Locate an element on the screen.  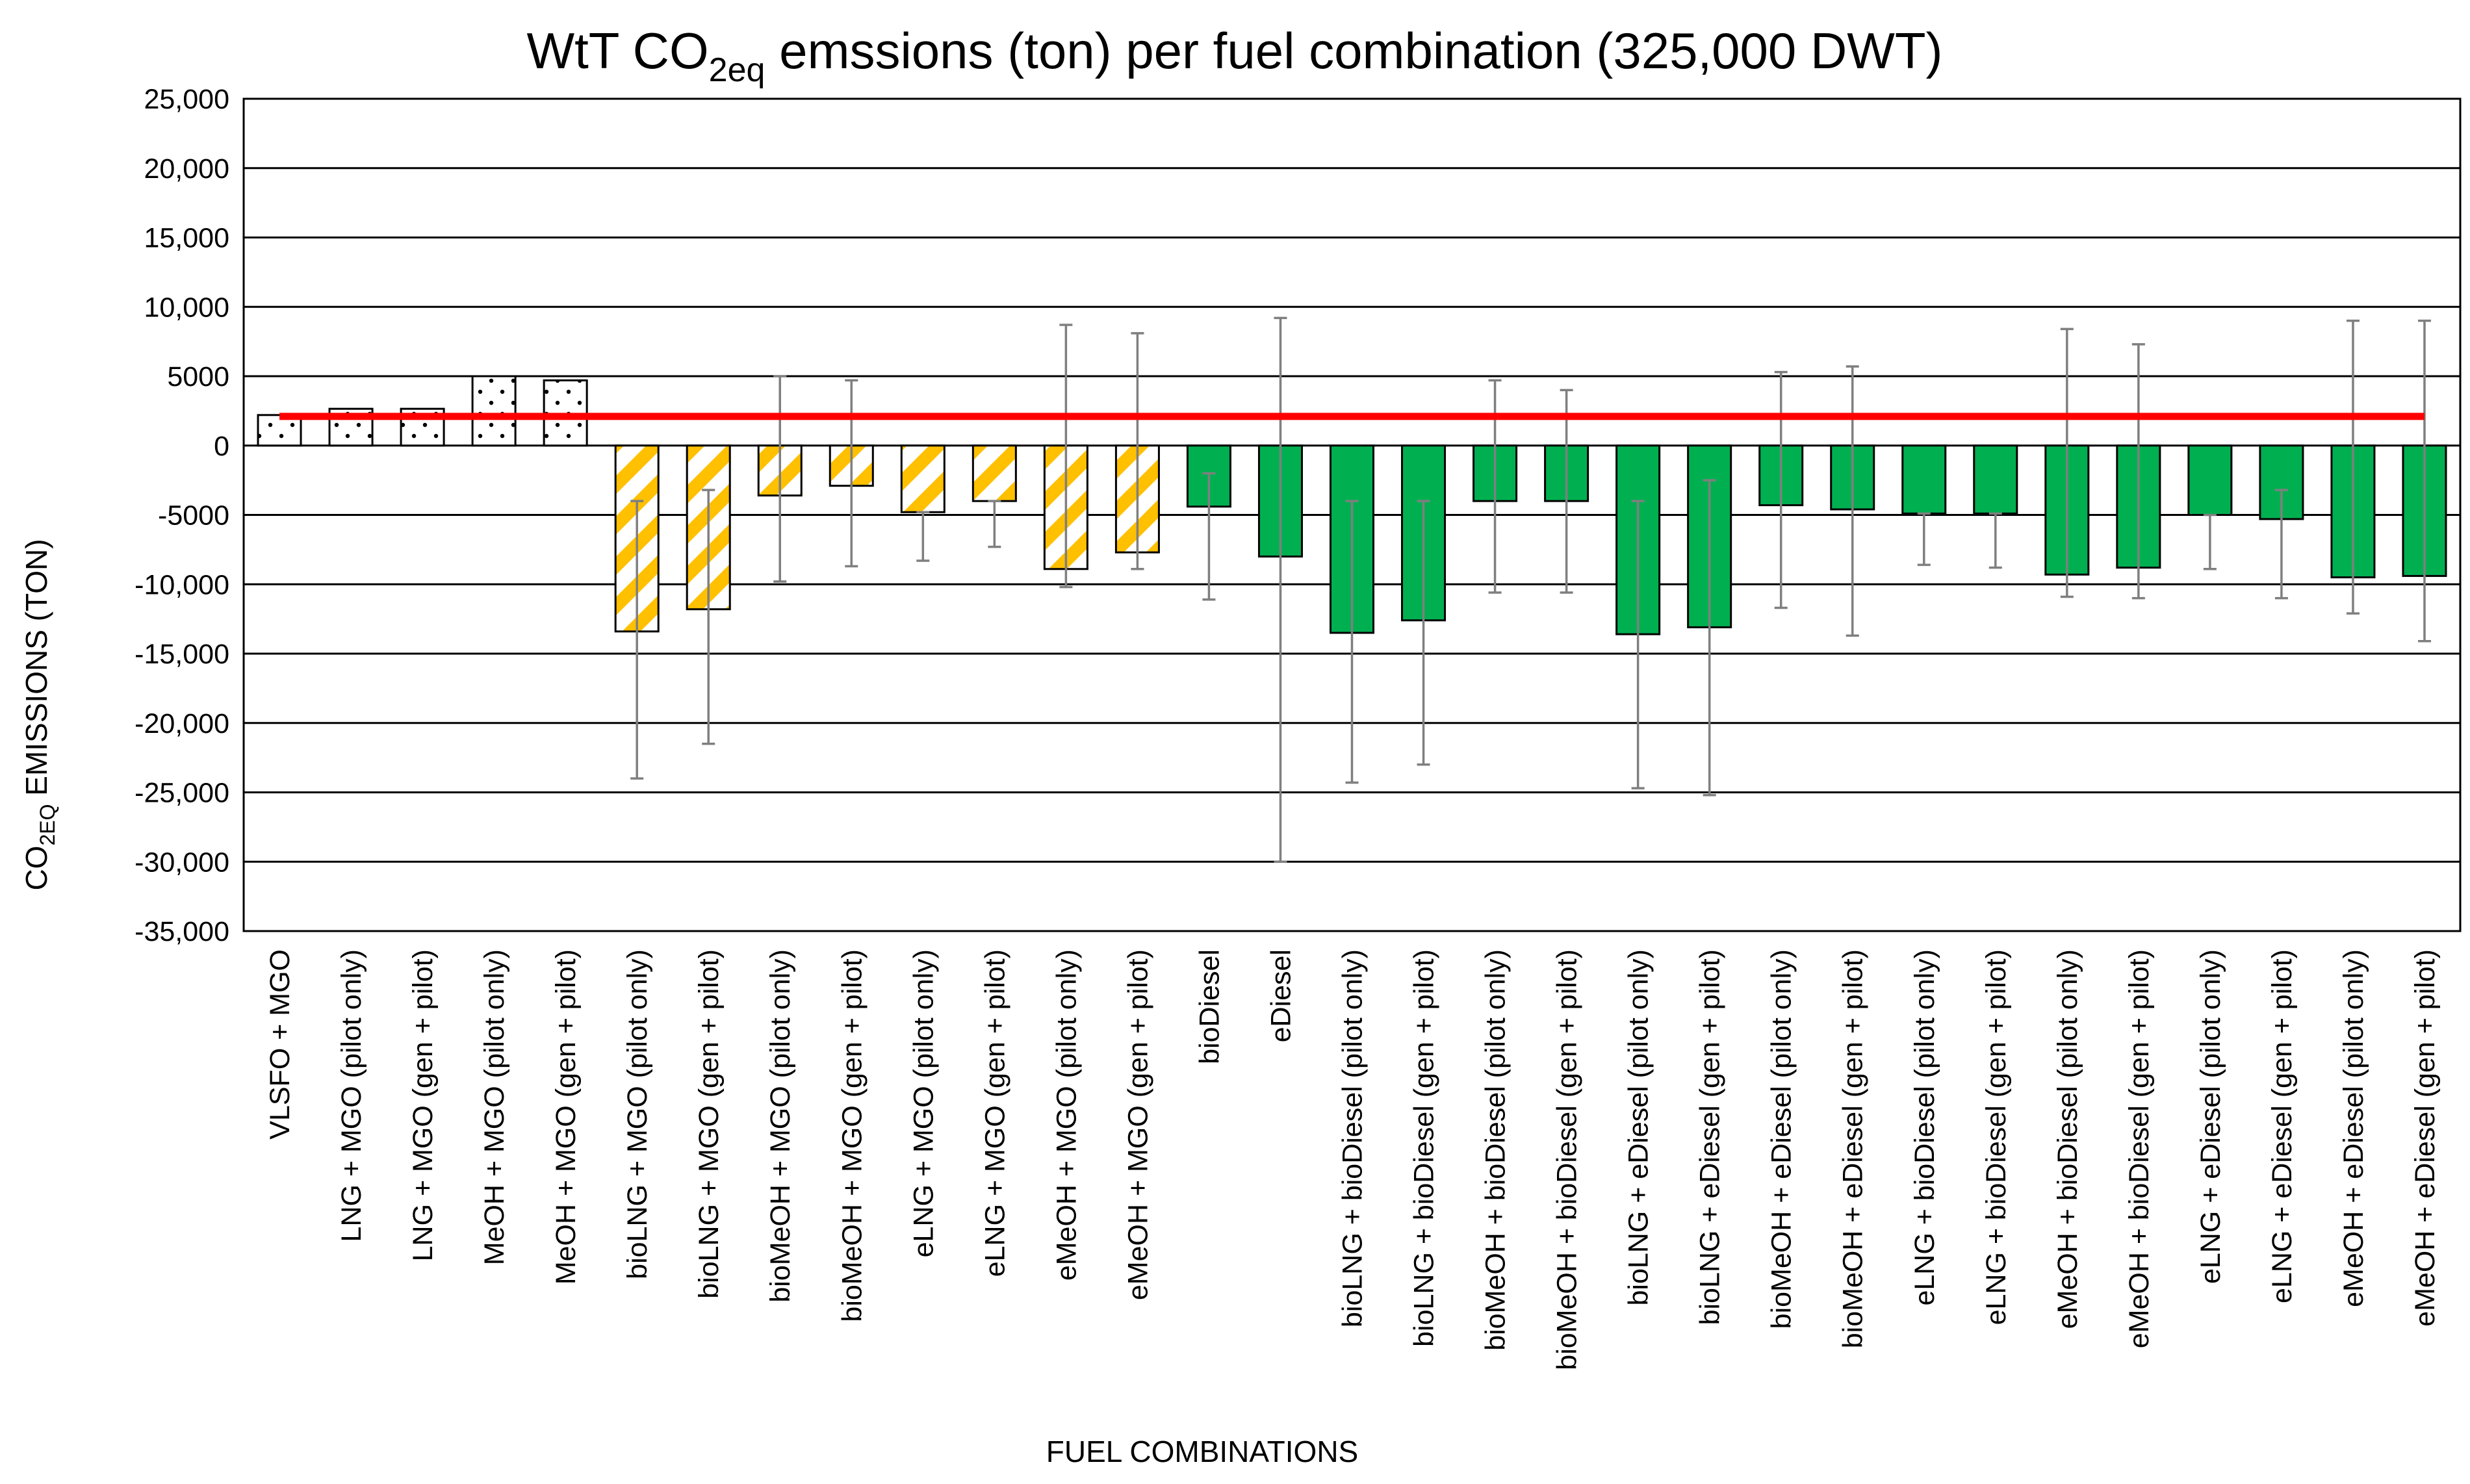
y-tick-label: -15,000 is located at coordinates (182, 655).